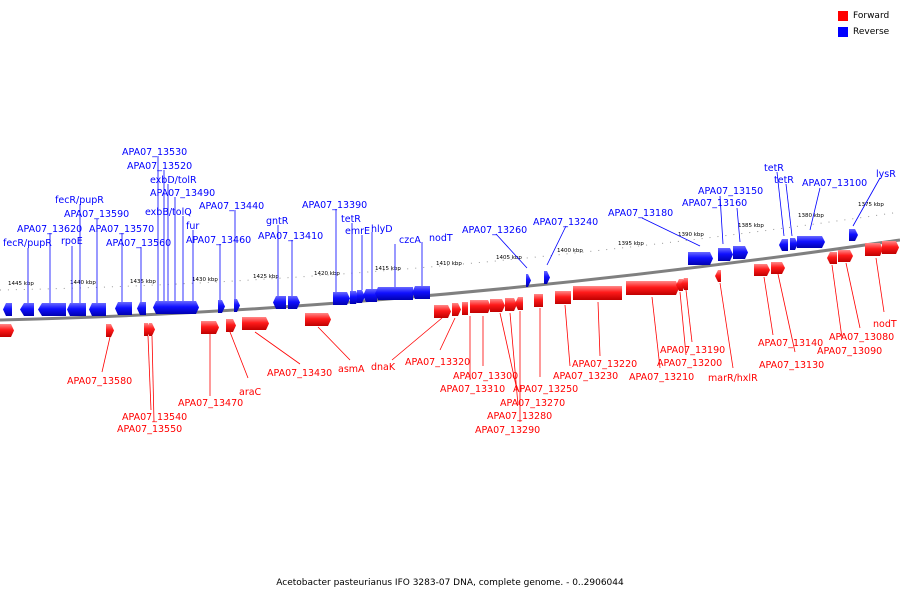  I want to click on reverse-gene: APA07_13260, so click(496, 256).